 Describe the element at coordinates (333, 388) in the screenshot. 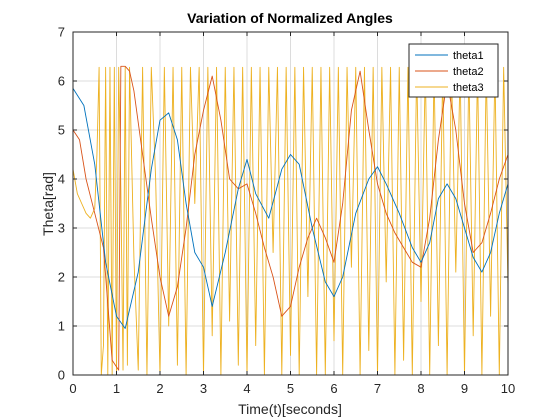

I see `x-tick-label: 6` at that location.